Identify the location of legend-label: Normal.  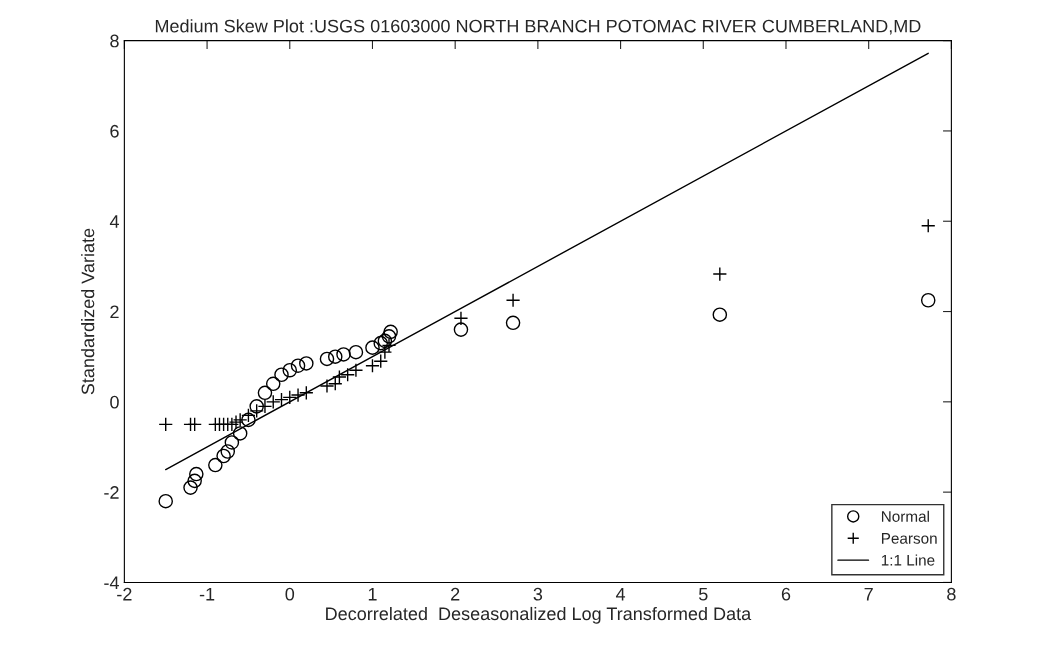
(905, 516).